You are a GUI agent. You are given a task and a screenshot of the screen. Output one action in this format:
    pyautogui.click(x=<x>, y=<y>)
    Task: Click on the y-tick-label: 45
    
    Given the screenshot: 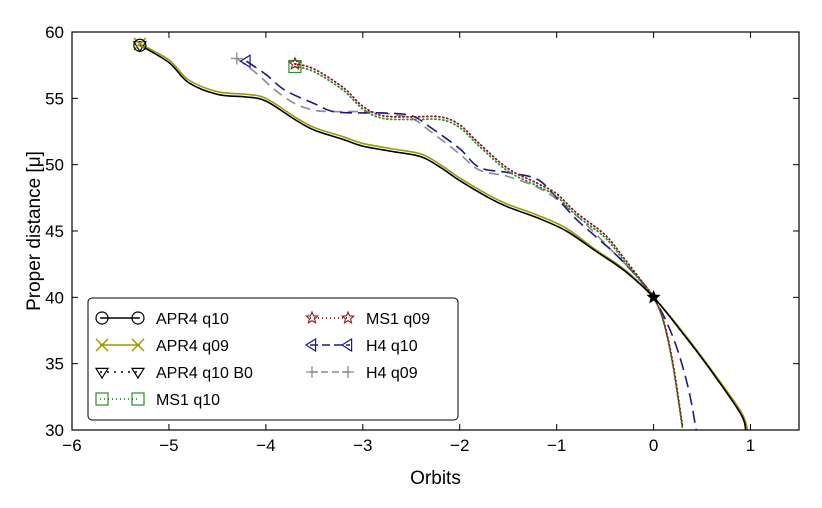 What is the action you would take?
    pyautogui.click(x=54, y=231)
    